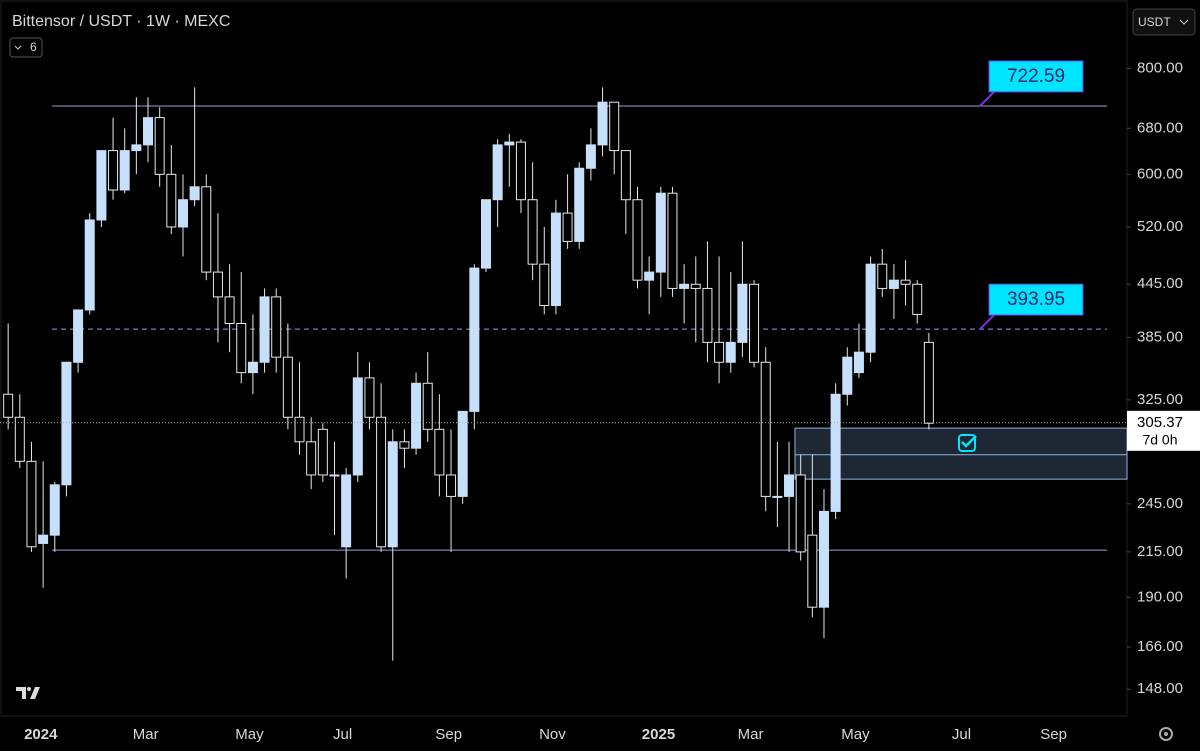 This screenshot has width=1200, height=751. Describe the element at coordinates (1160, 399) in the screenshot. I see `y-tick-label: 325.00` at that location.